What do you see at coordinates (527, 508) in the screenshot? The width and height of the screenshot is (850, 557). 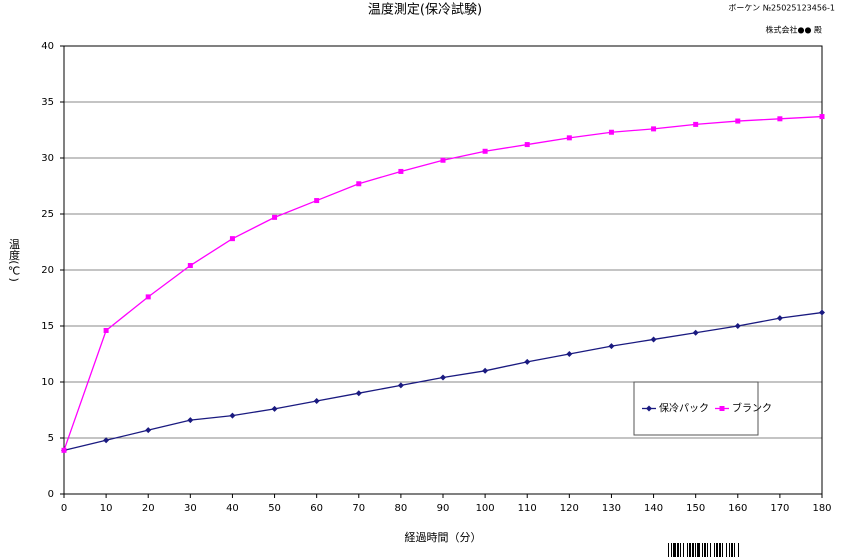 I see `x-tick-label: 110` at bounding box center [527, 508].